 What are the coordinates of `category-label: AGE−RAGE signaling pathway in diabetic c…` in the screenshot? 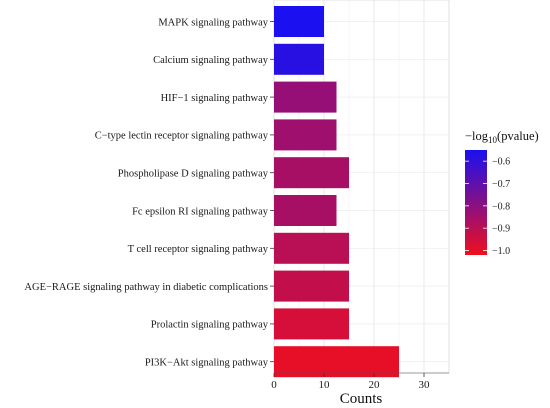 It's located at (146, 287).